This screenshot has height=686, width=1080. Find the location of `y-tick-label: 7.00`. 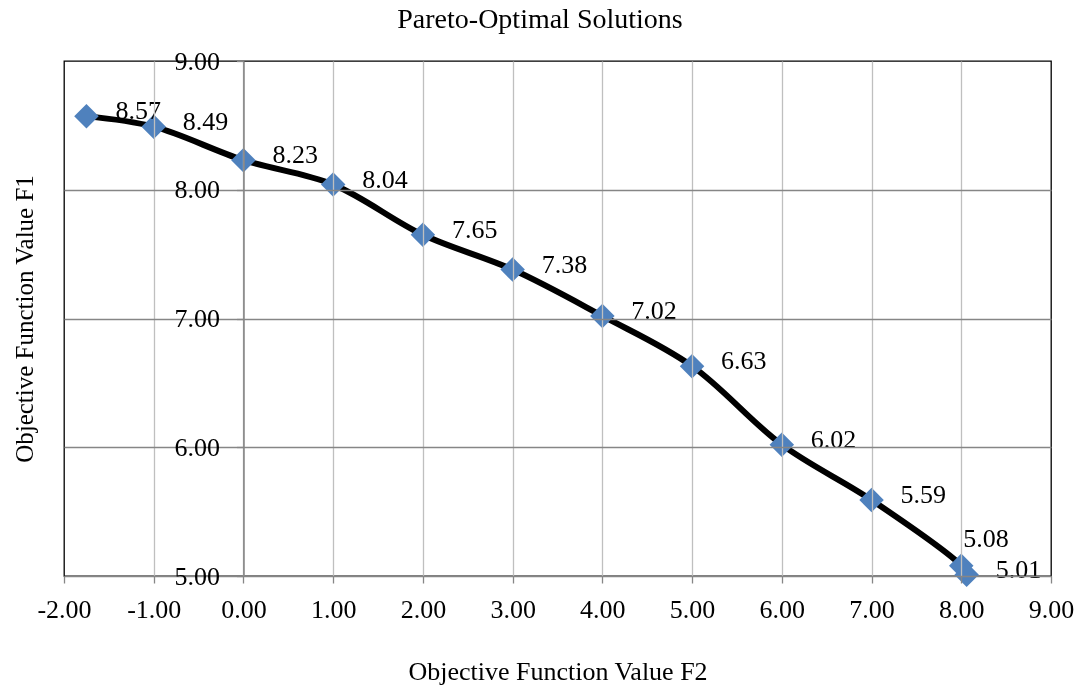

y-tick-label: 7.00 is located at coordinates (197, 318).